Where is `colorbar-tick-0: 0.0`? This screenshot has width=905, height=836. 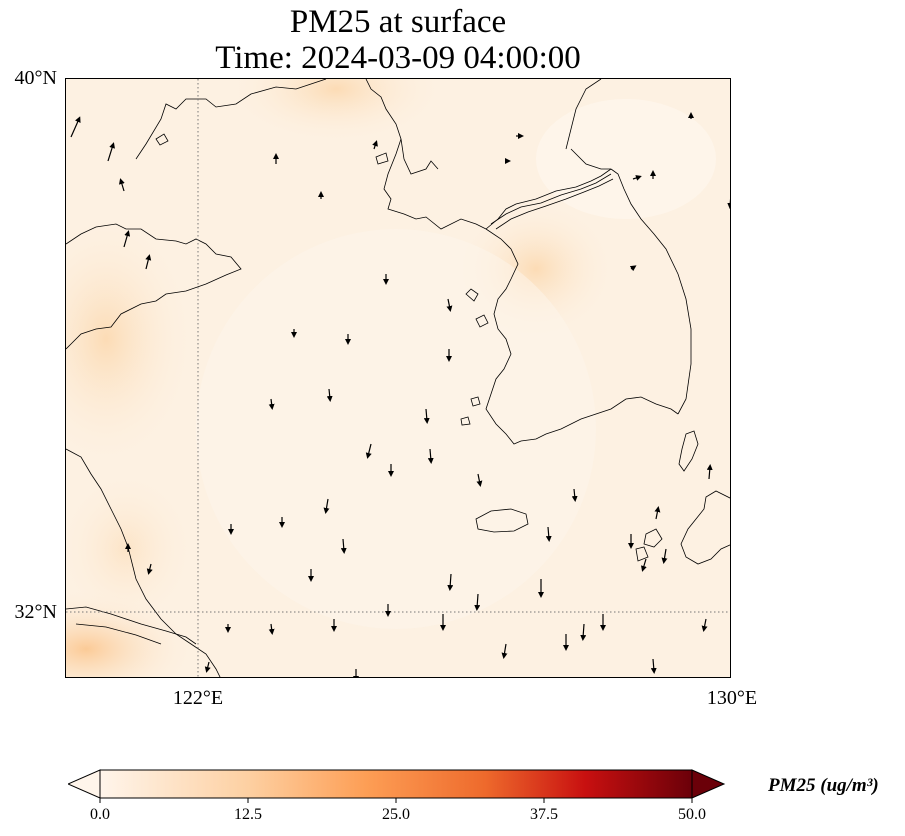
colorbar-tick-0: 0.0 is located at coordinates (100, 814).